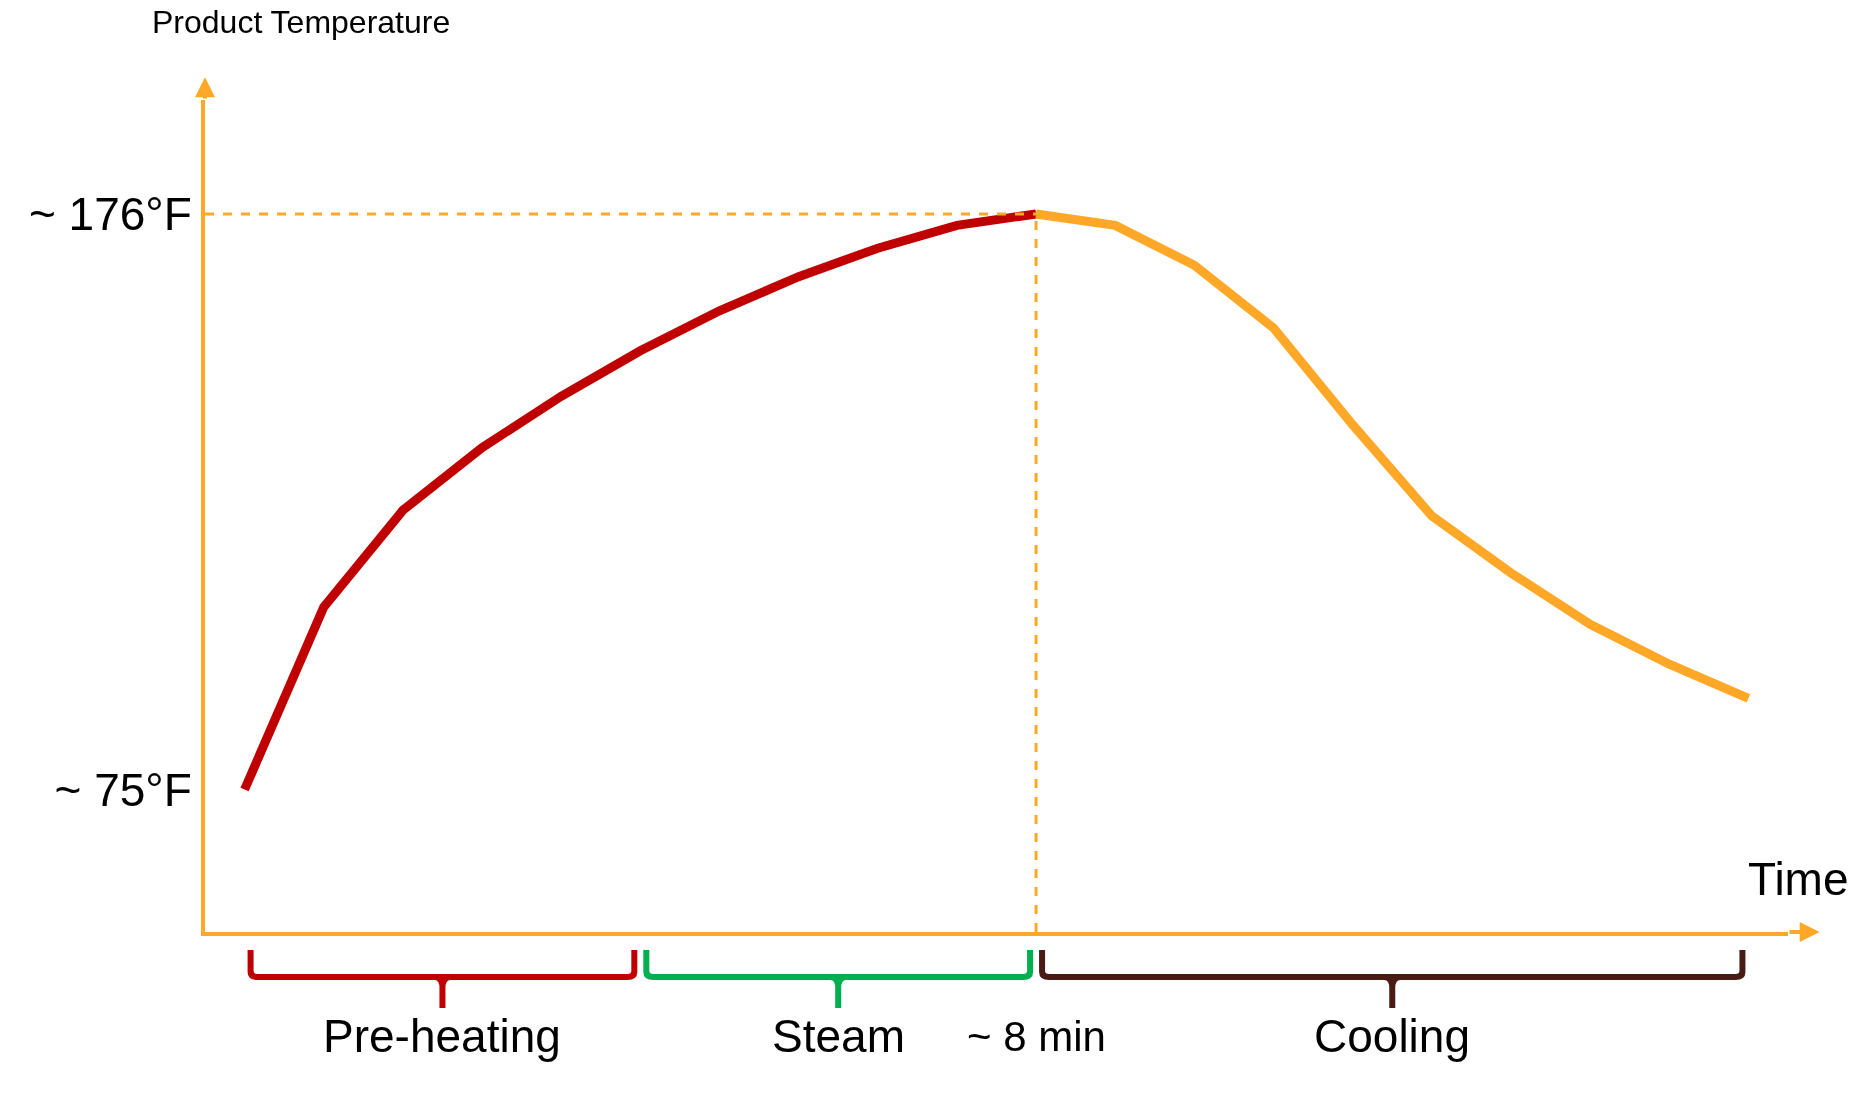 The image size is (1873, 1107). What do you see at coordinates (1798, 879) in the screenshot?
I see `annotation: Time` at bounding box center [1798, 879].